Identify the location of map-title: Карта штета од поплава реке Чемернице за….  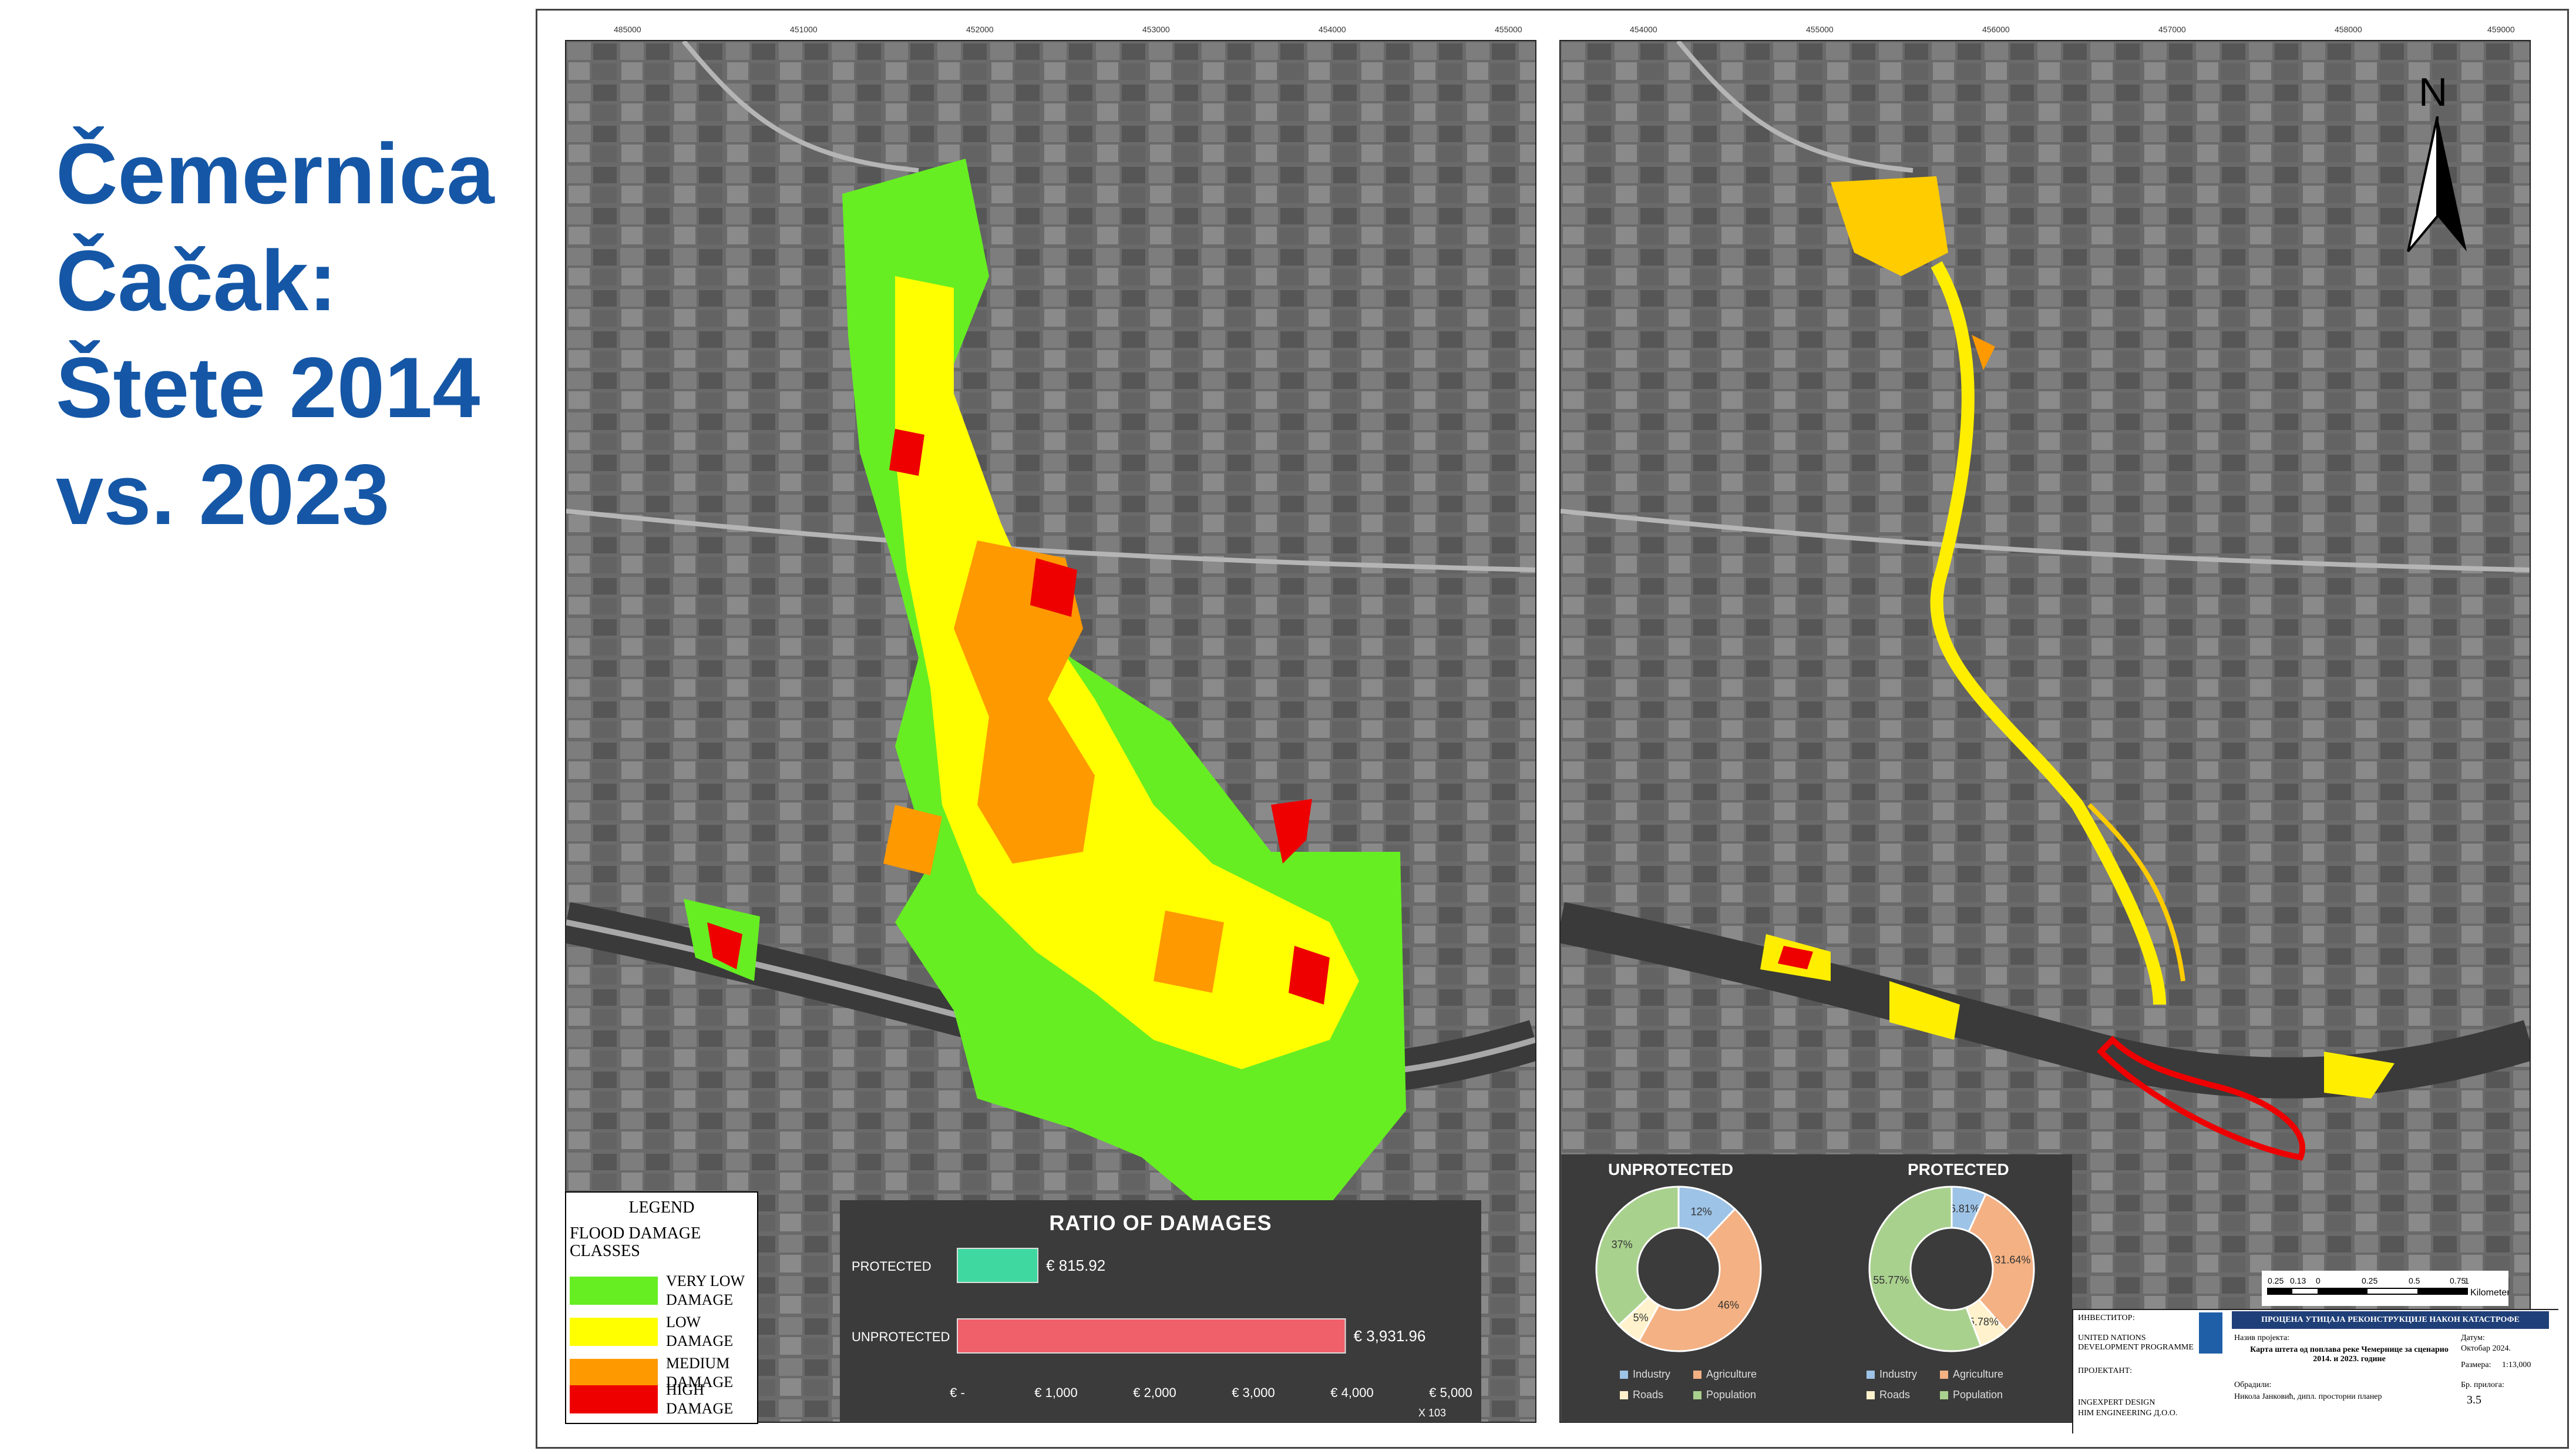
(2349, 1354).